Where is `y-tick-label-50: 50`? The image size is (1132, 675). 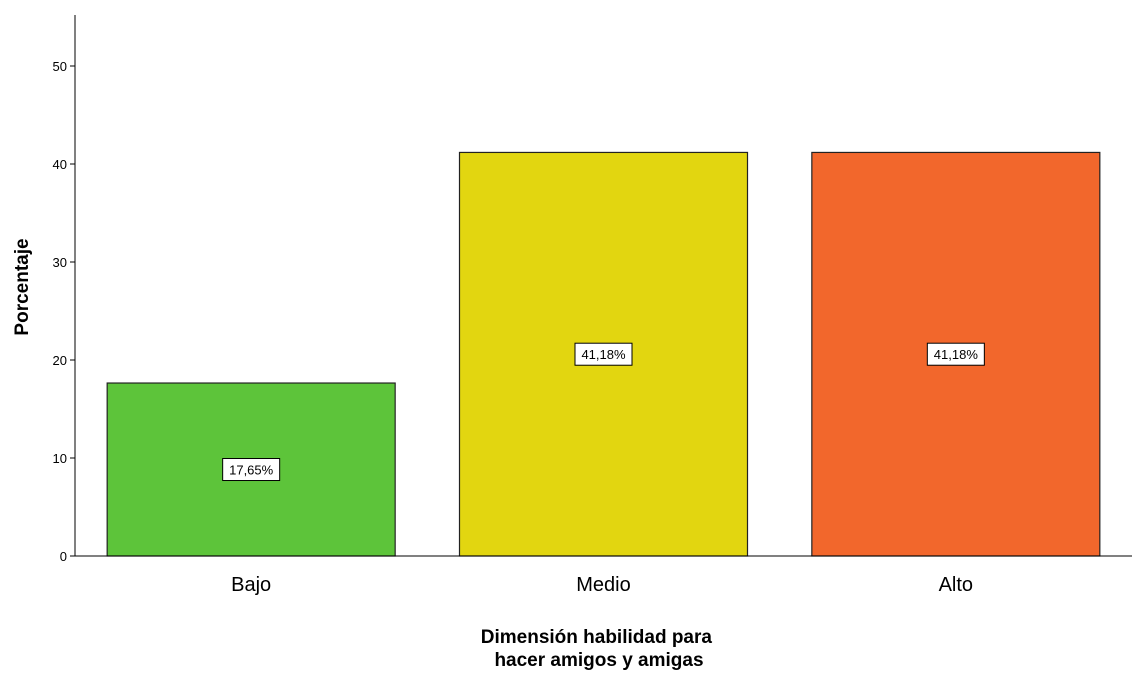 y-tick-label-50: 50 is located at coordinates (60, 66).